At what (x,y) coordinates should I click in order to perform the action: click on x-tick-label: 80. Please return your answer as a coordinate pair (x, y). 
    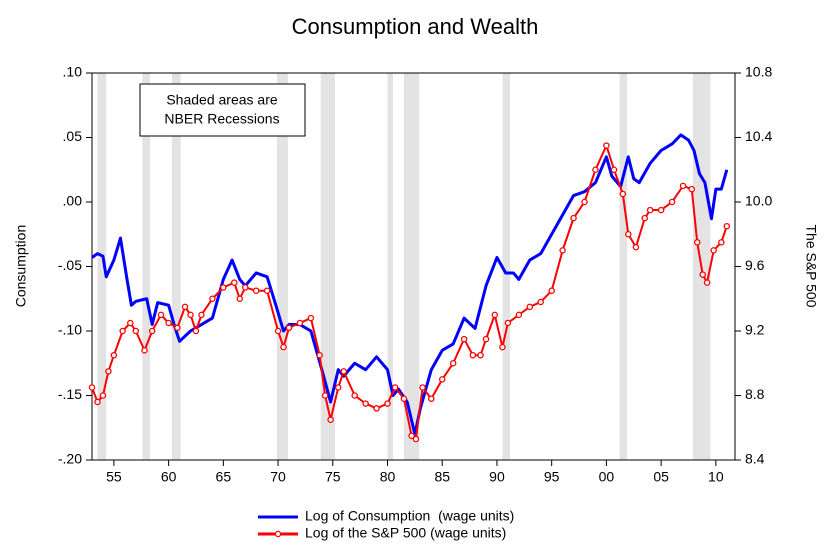
    Looking at the image, I should click on (388, 477).